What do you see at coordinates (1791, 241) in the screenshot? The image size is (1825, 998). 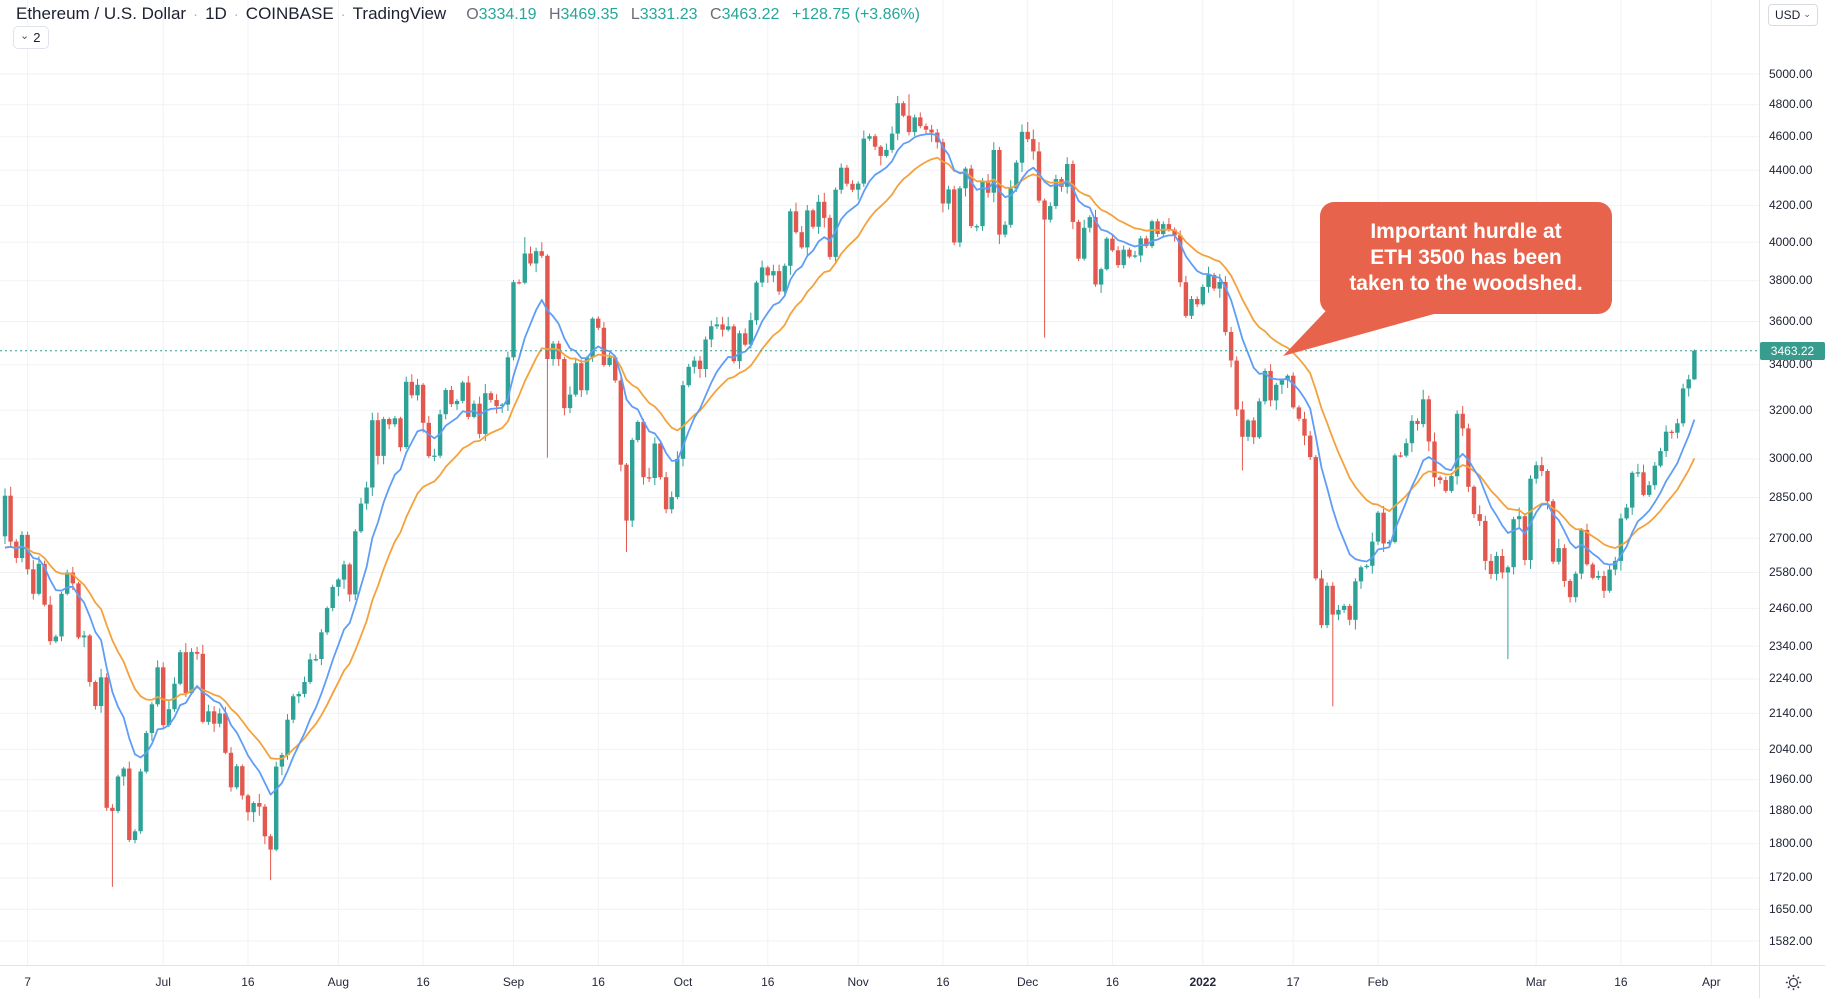 I see `price-tick-label: 4000.00` at bounding box center [1791, 241].